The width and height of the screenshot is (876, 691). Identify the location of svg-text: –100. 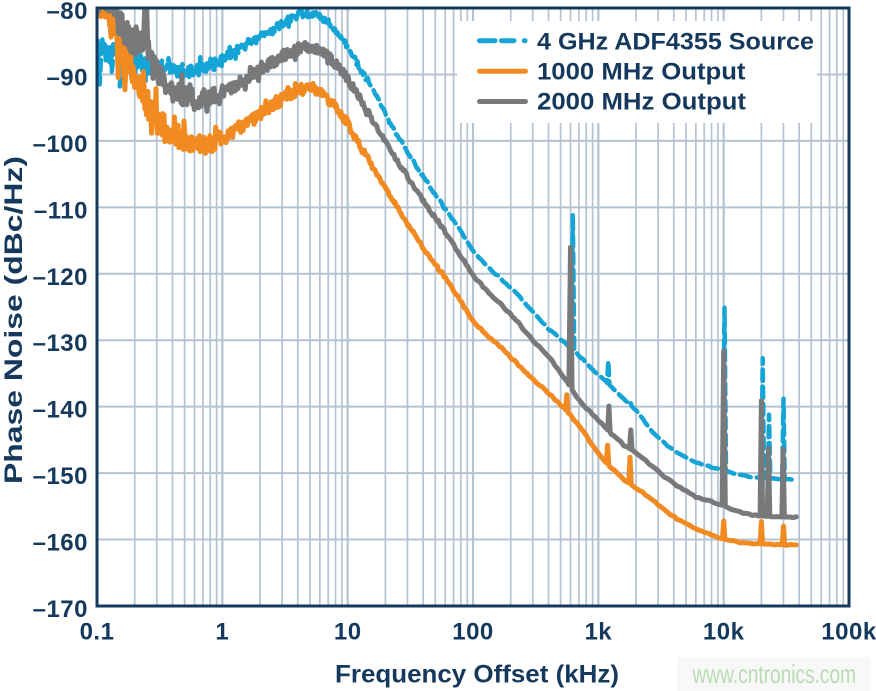
(60, 144).